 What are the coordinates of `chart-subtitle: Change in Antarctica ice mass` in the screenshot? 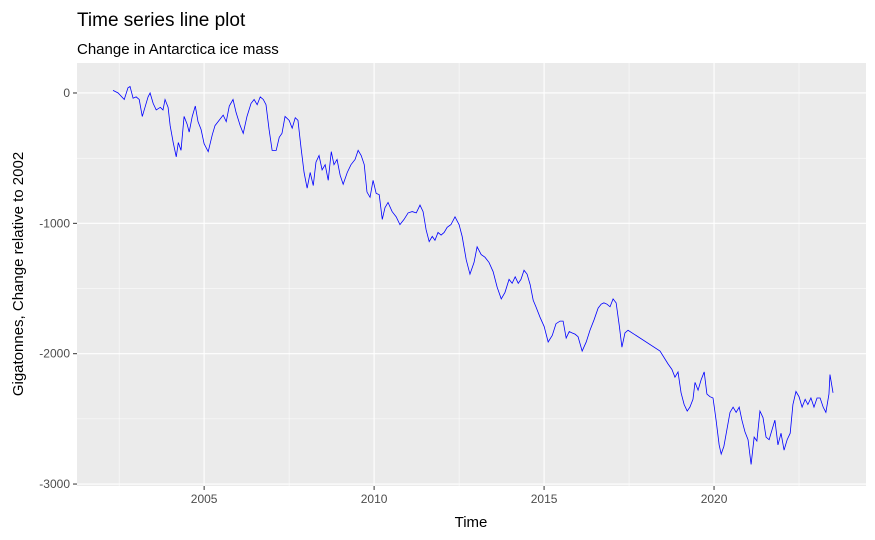 It's located at (178, 49).